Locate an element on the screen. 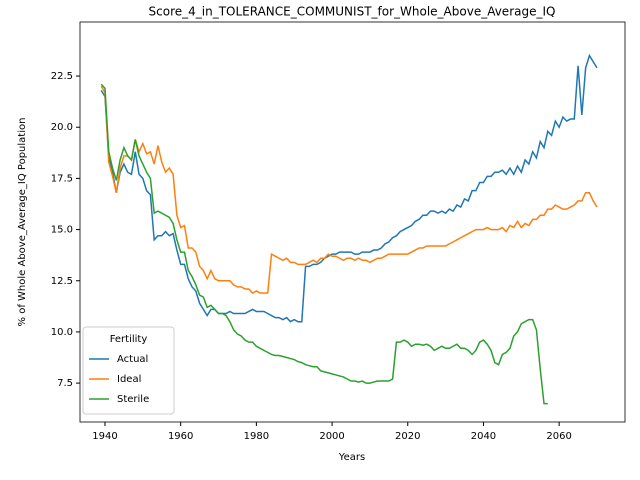  legend-label: Ideal is located at coordinates (129, 379).